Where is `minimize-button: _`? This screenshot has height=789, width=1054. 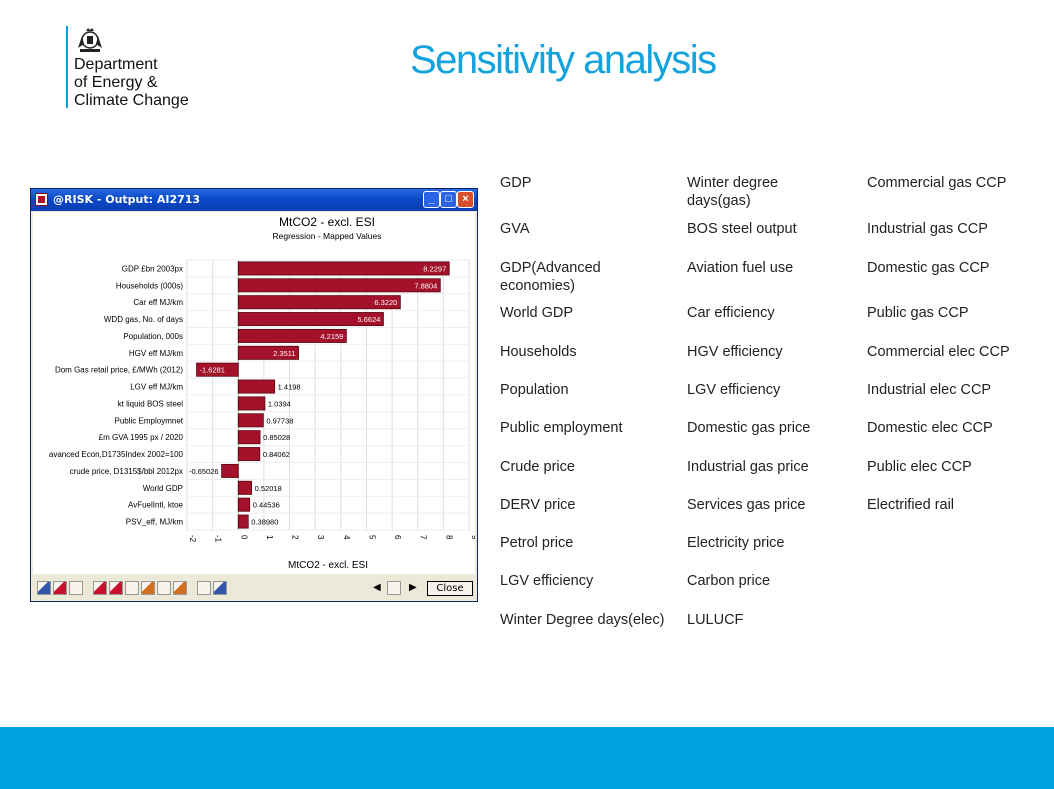 minimize-button: _ is located at coordinates (431, 199).